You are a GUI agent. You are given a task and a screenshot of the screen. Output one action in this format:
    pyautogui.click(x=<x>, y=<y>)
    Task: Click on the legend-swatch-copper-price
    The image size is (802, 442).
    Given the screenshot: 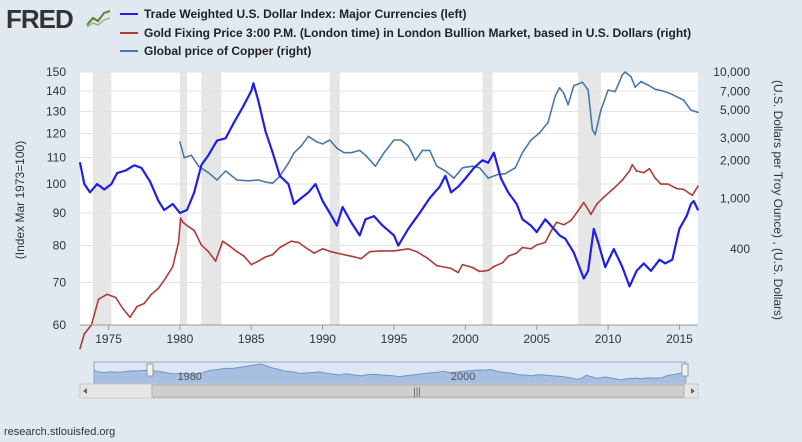 What is the action you would take?
    pyautogui.click(x=129, y=51)
    